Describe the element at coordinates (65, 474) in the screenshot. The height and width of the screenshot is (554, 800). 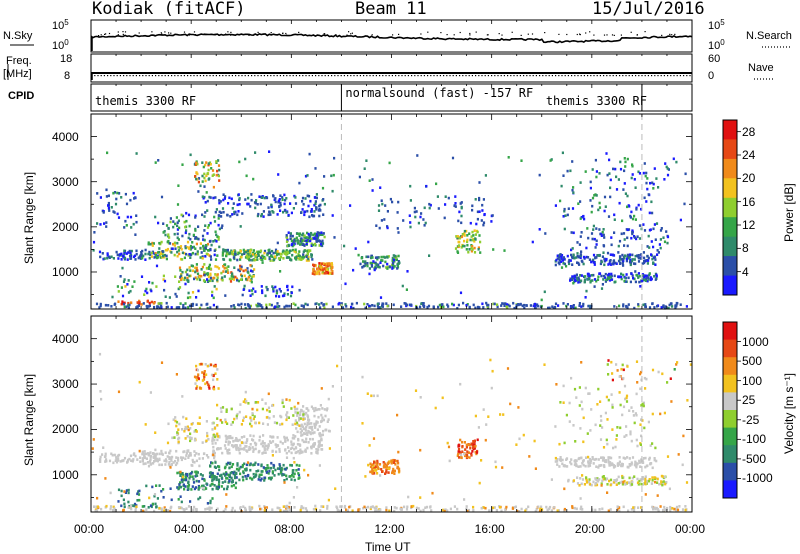
I see `y-tick-label: 1000` at that location.